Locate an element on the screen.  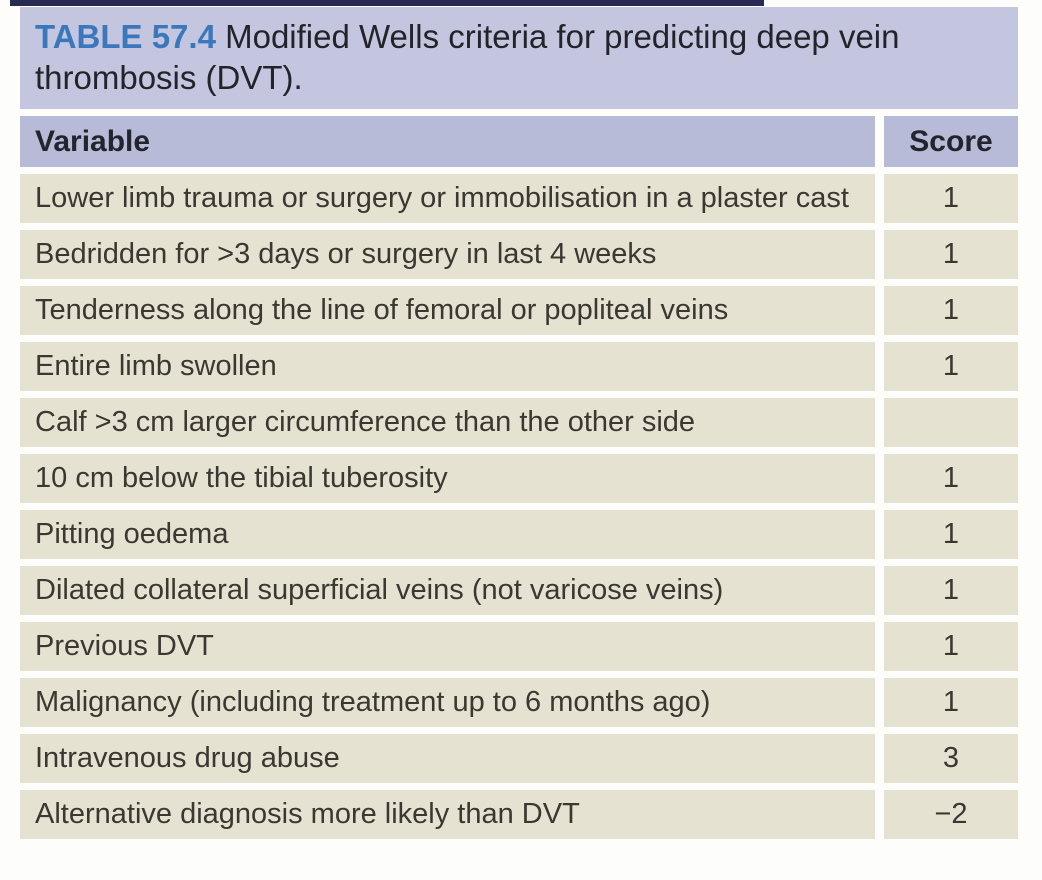
column-header-score: Score is located at coordinates (951, 141).